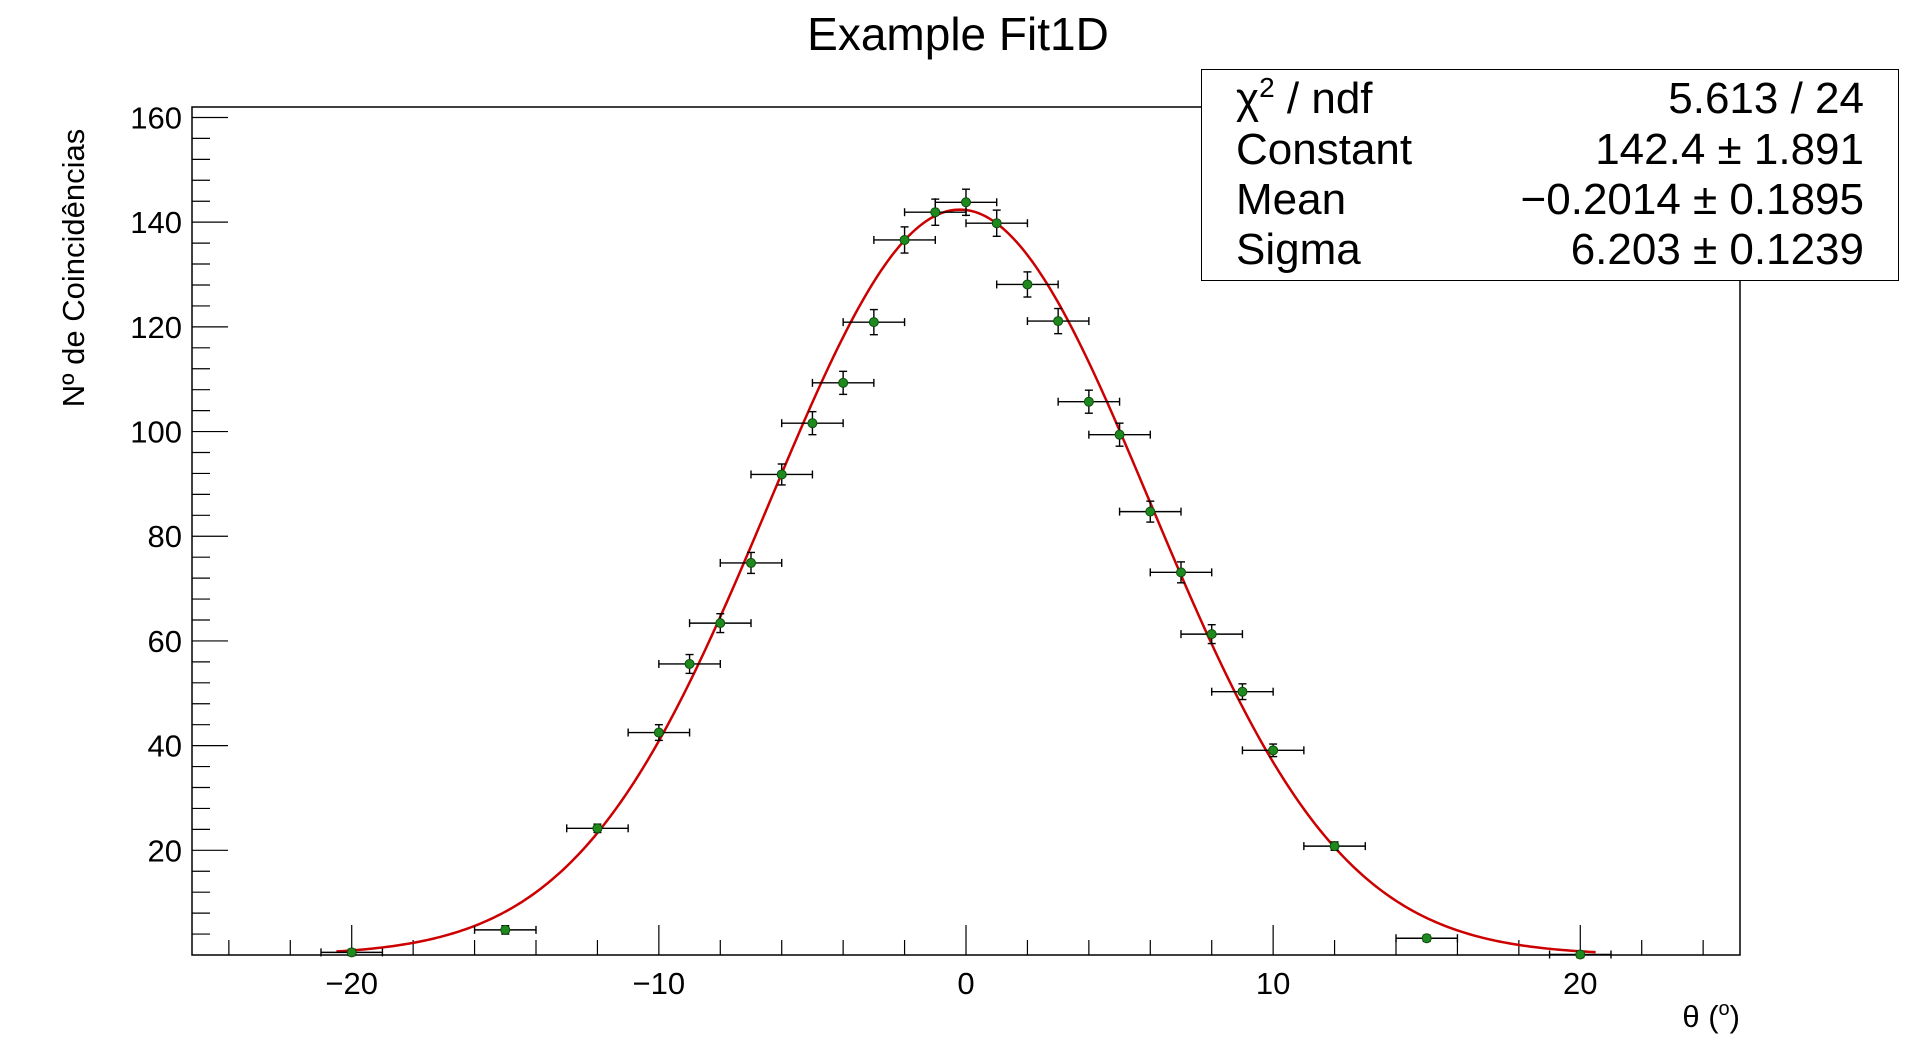 The height and width of the screenshot is (1052, 1916). I want to click on stat-row-constant: Constant 142.4 ± 1.891, so click(1550, 150).